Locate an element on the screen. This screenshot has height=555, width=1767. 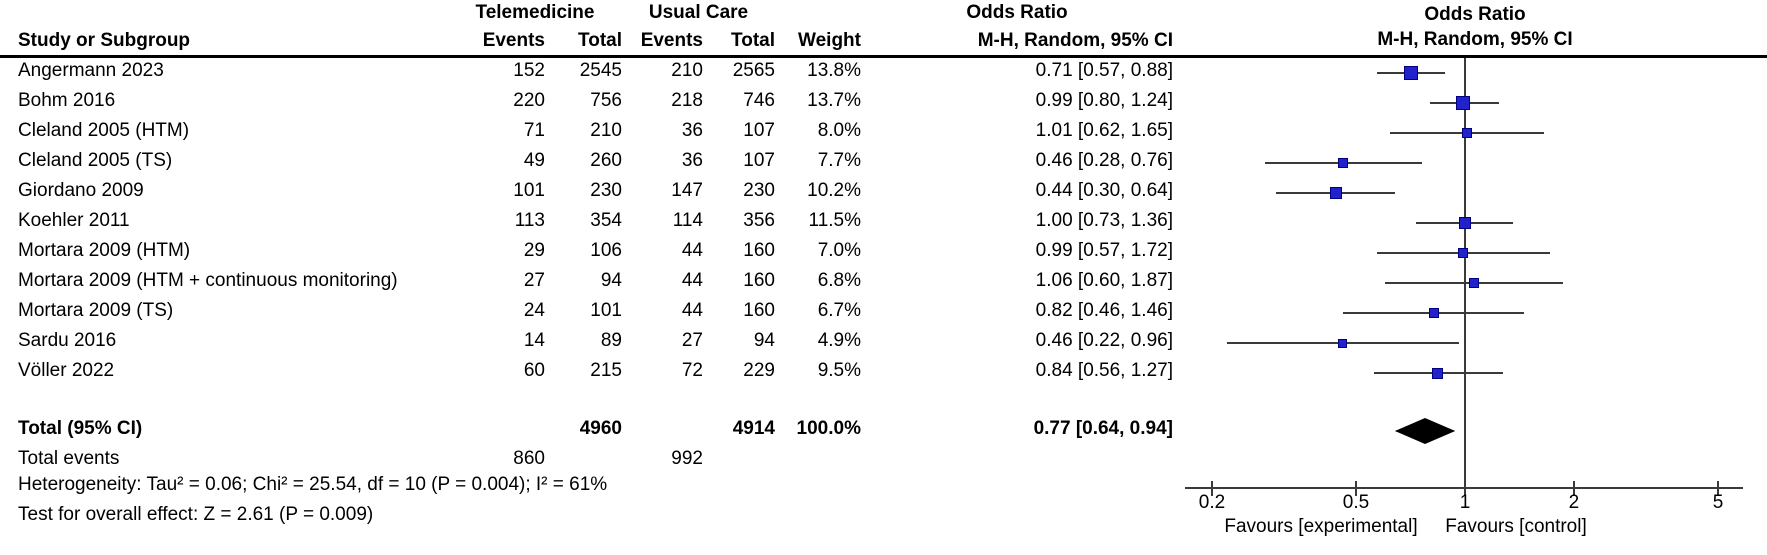
study-name-cell: Mortara 2009 (HTM) is located at coordinates (104, 250).